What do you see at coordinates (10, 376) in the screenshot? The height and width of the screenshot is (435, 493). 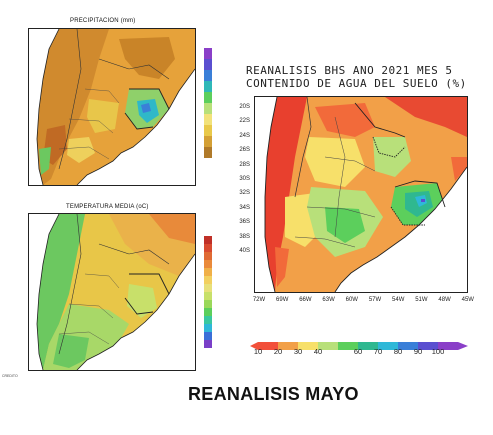 I see `credit-label: CREDITO` at bounding box center [10, 376].